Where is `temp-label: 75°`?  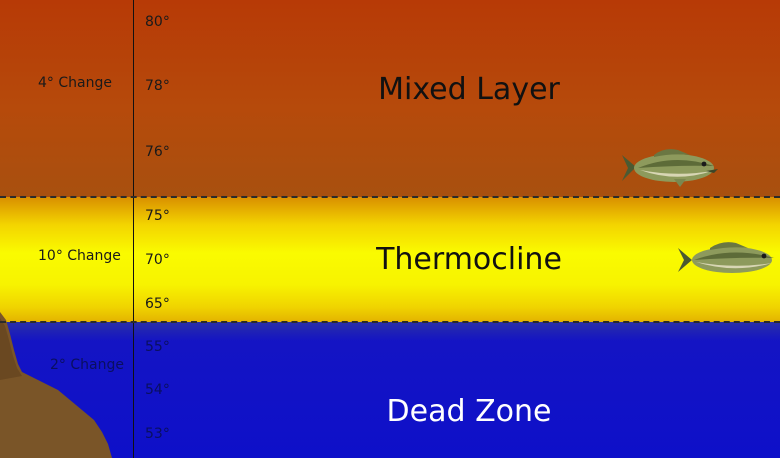
temp-label: 75° is located at coordinates (157, 216).